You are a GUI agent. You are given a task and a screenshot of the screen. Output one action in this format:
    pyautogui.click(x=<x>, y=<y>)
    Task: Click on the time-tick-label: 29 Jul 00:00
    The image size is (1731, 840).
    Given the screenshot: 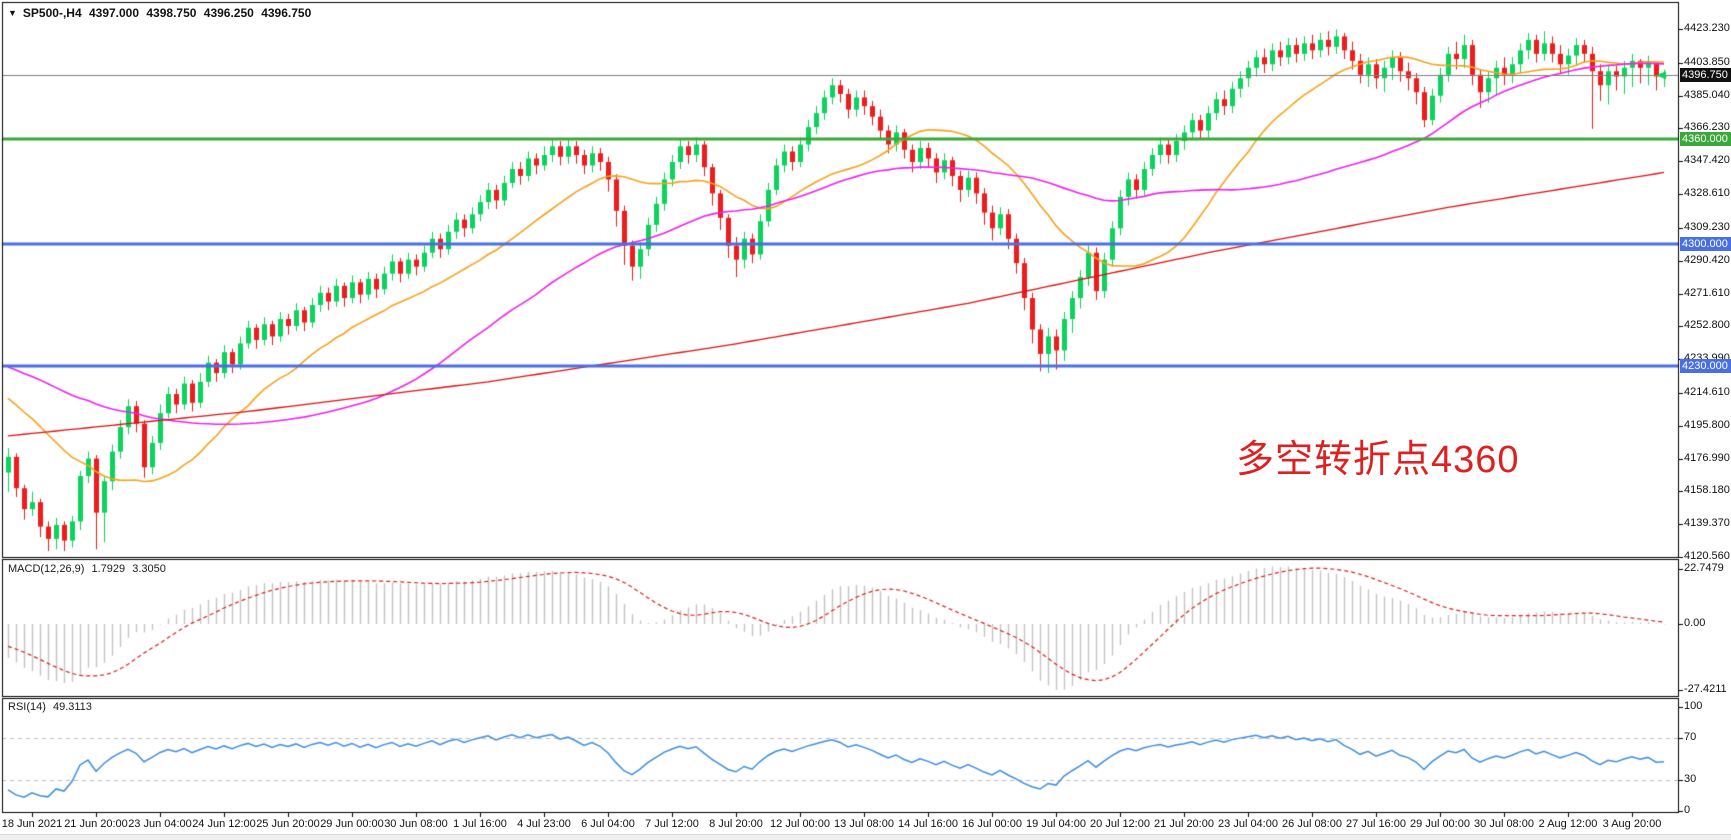 What is the action you would take?
    pyautogui.click(x=1440, y=824)
    